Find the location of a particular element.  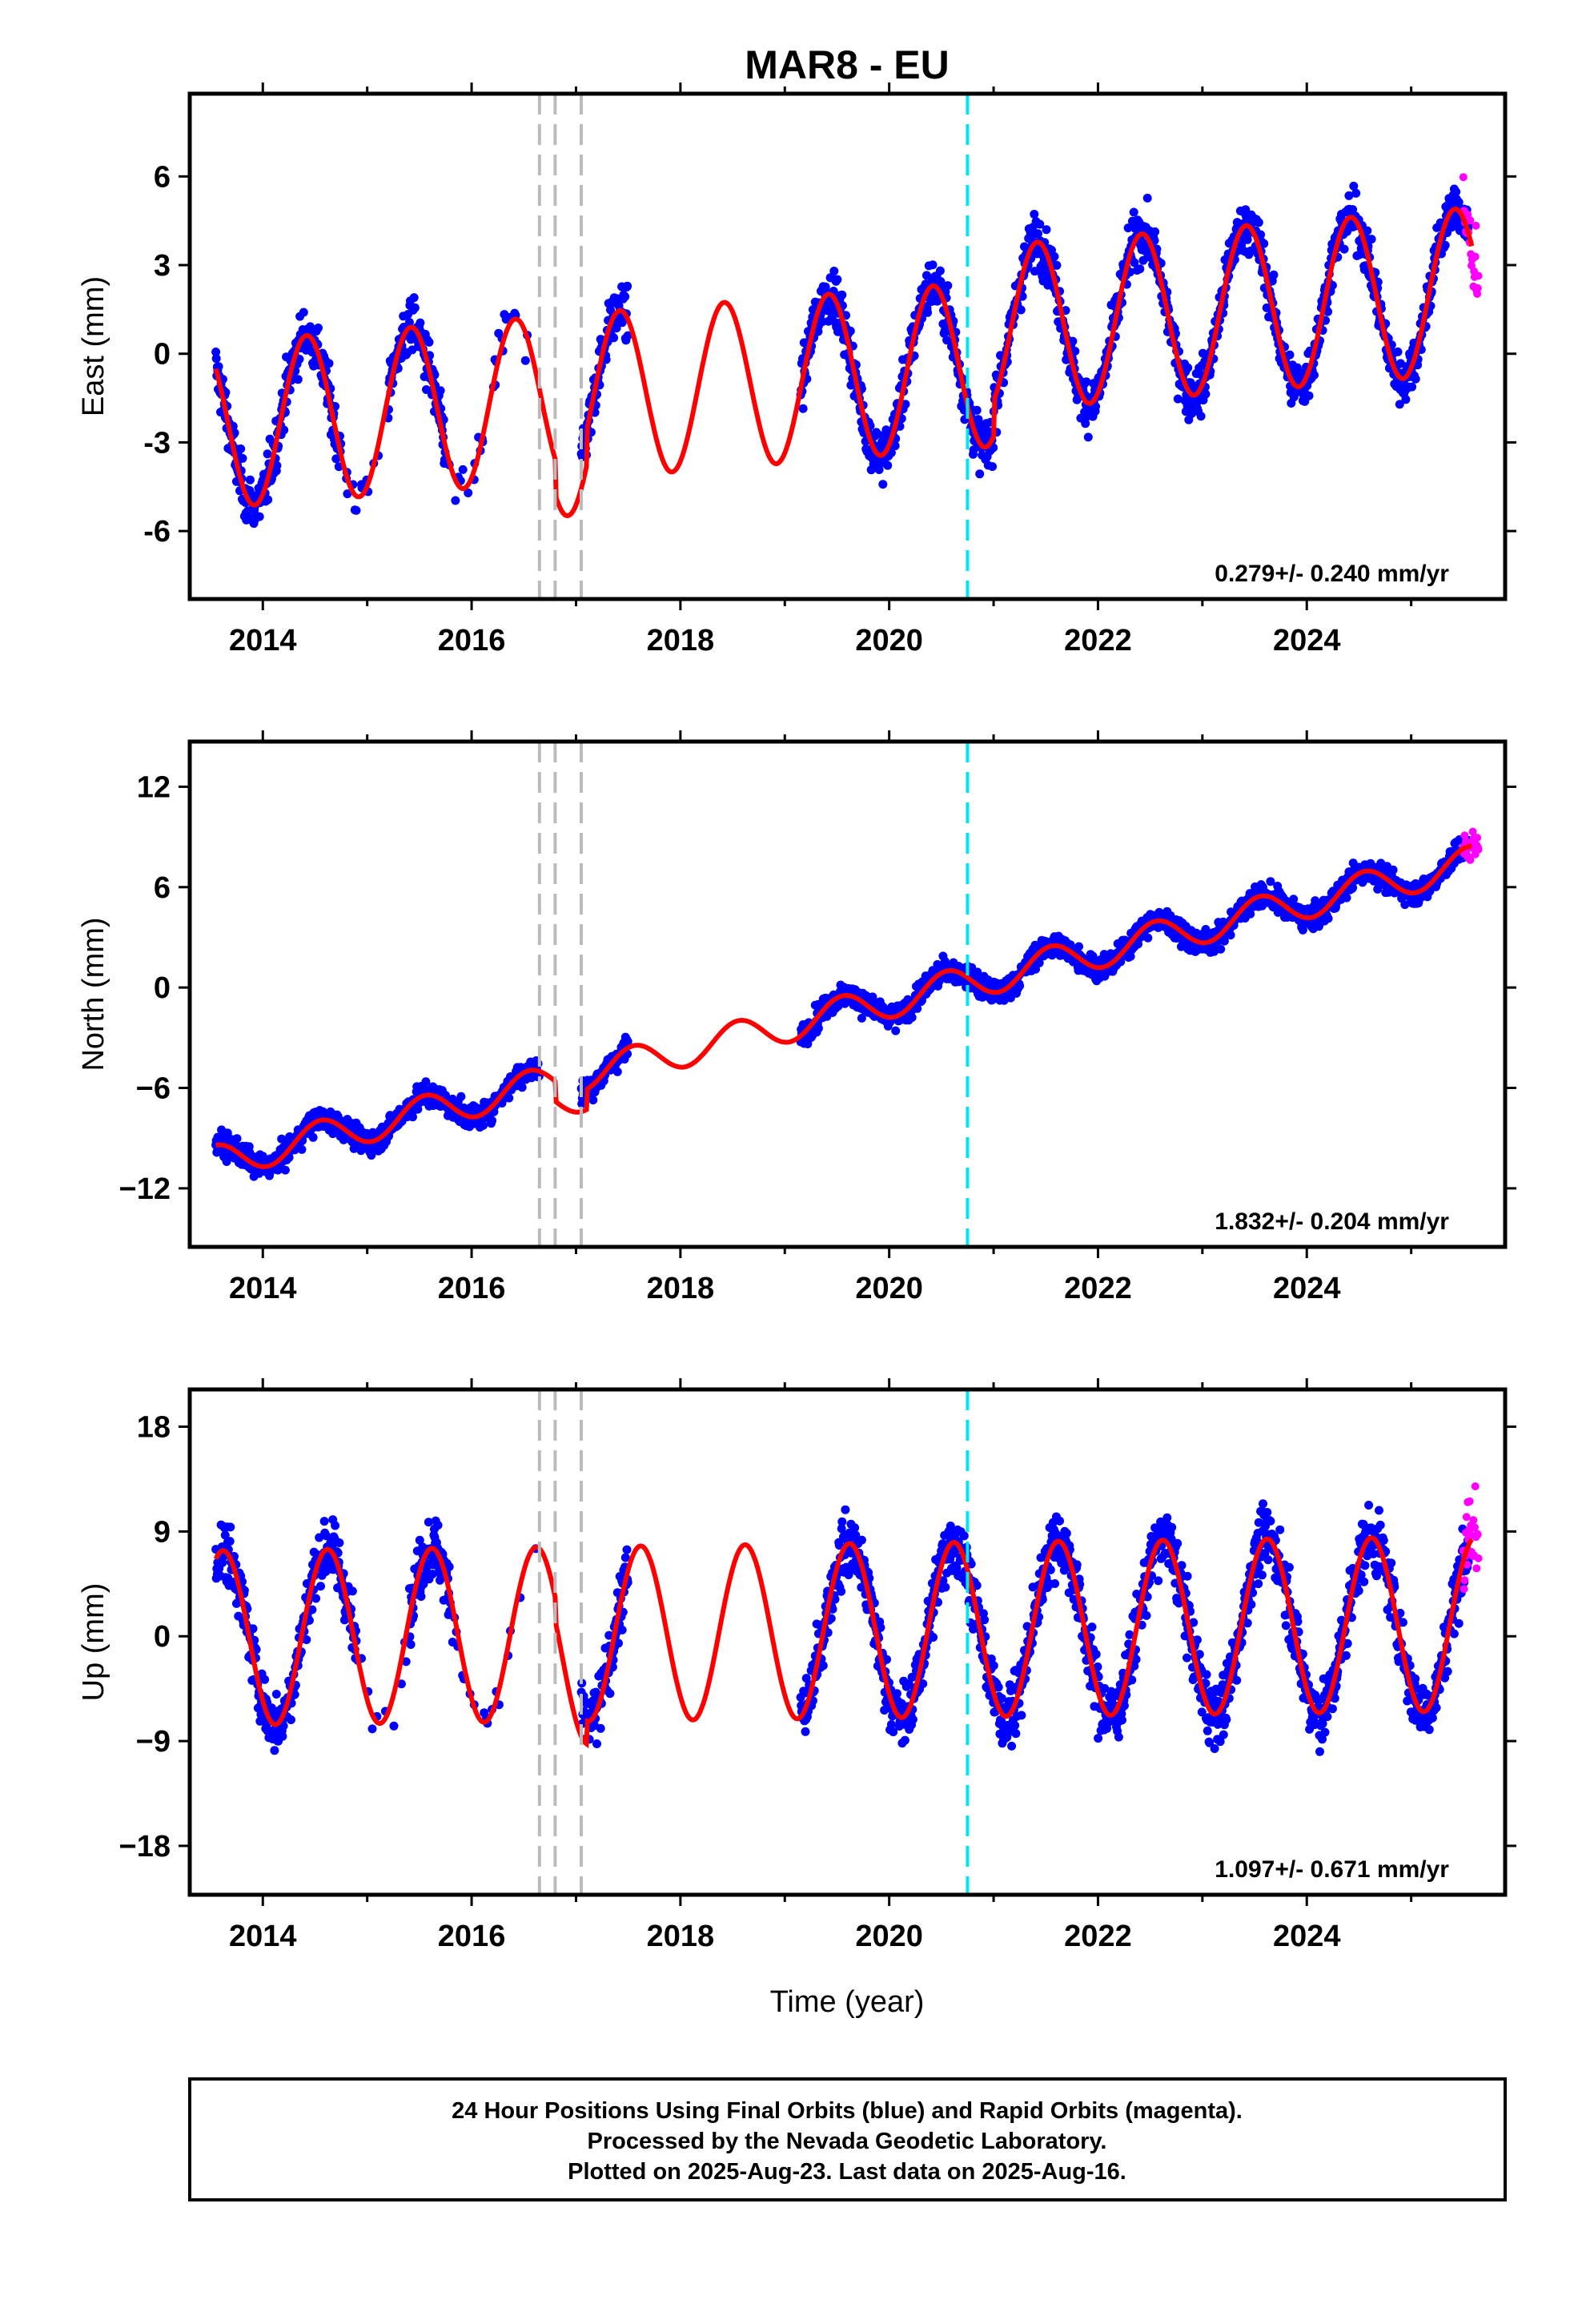

y-tick-label: 3 is located at coordinates (162, 266).